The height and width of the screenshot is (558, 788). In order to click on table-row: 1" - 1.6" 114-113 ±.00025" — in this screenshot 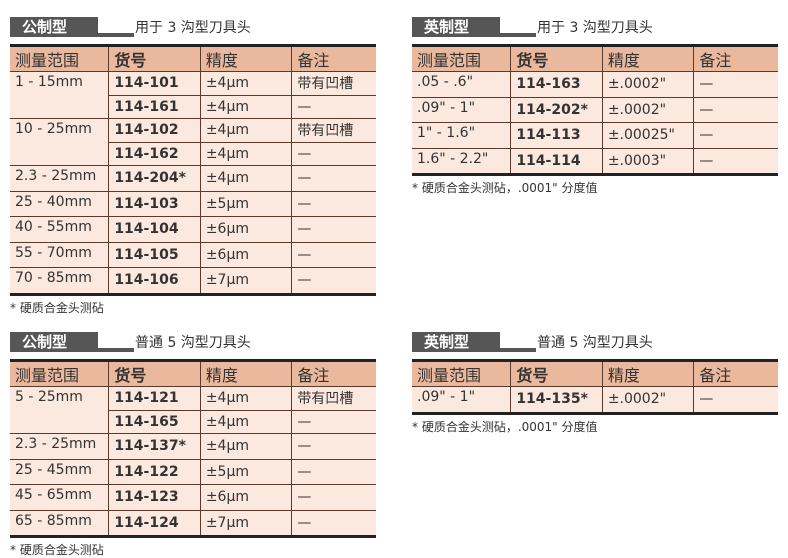, I will do `click(595, 135)`.